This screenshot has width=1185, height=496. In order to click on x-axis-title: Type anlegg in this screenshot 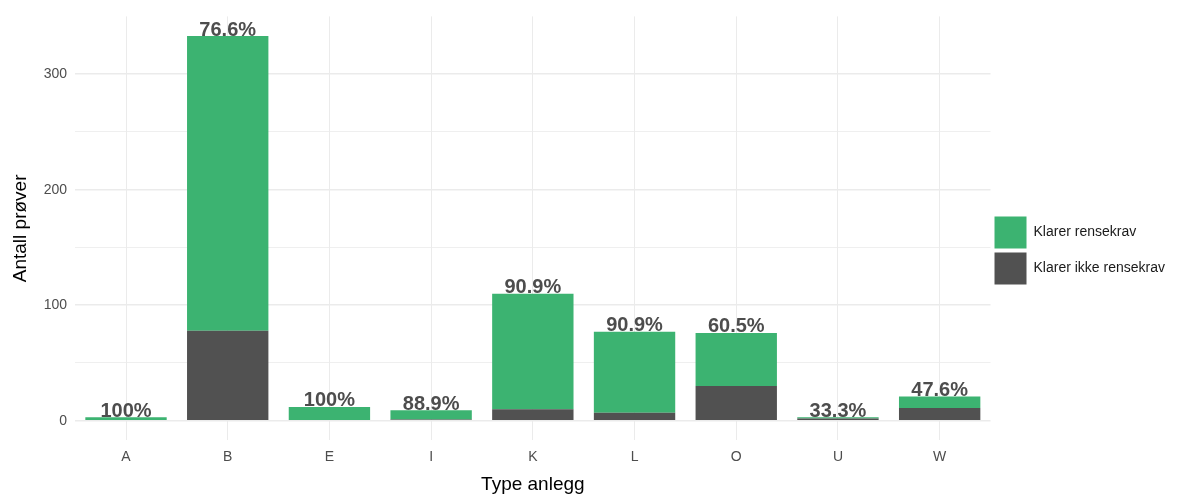, I will do `click(533, 483)`.